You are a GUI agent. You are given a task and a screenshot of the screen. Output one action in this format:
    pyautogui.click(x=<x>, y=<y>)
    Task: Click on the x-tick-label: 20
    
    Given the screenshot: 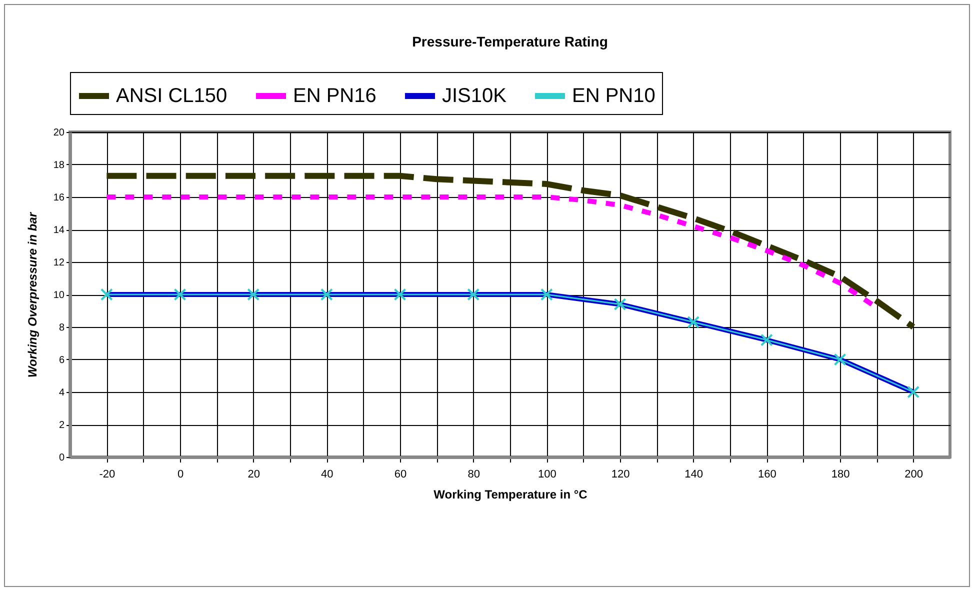 What is the action you would take?
    pyautogui.click(x=254, y=474)
    